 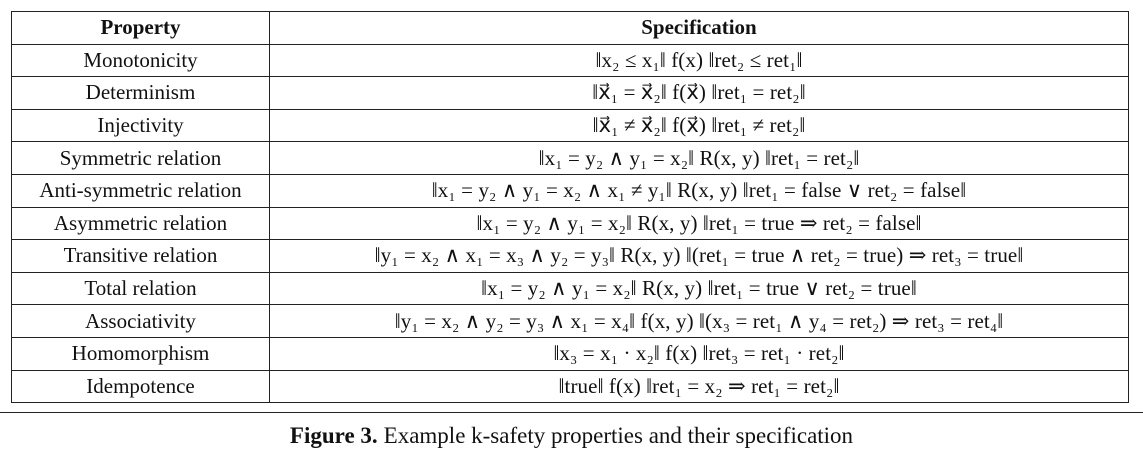 I want to click on table-header-row: Property Specification, so click(x=570, y=28).